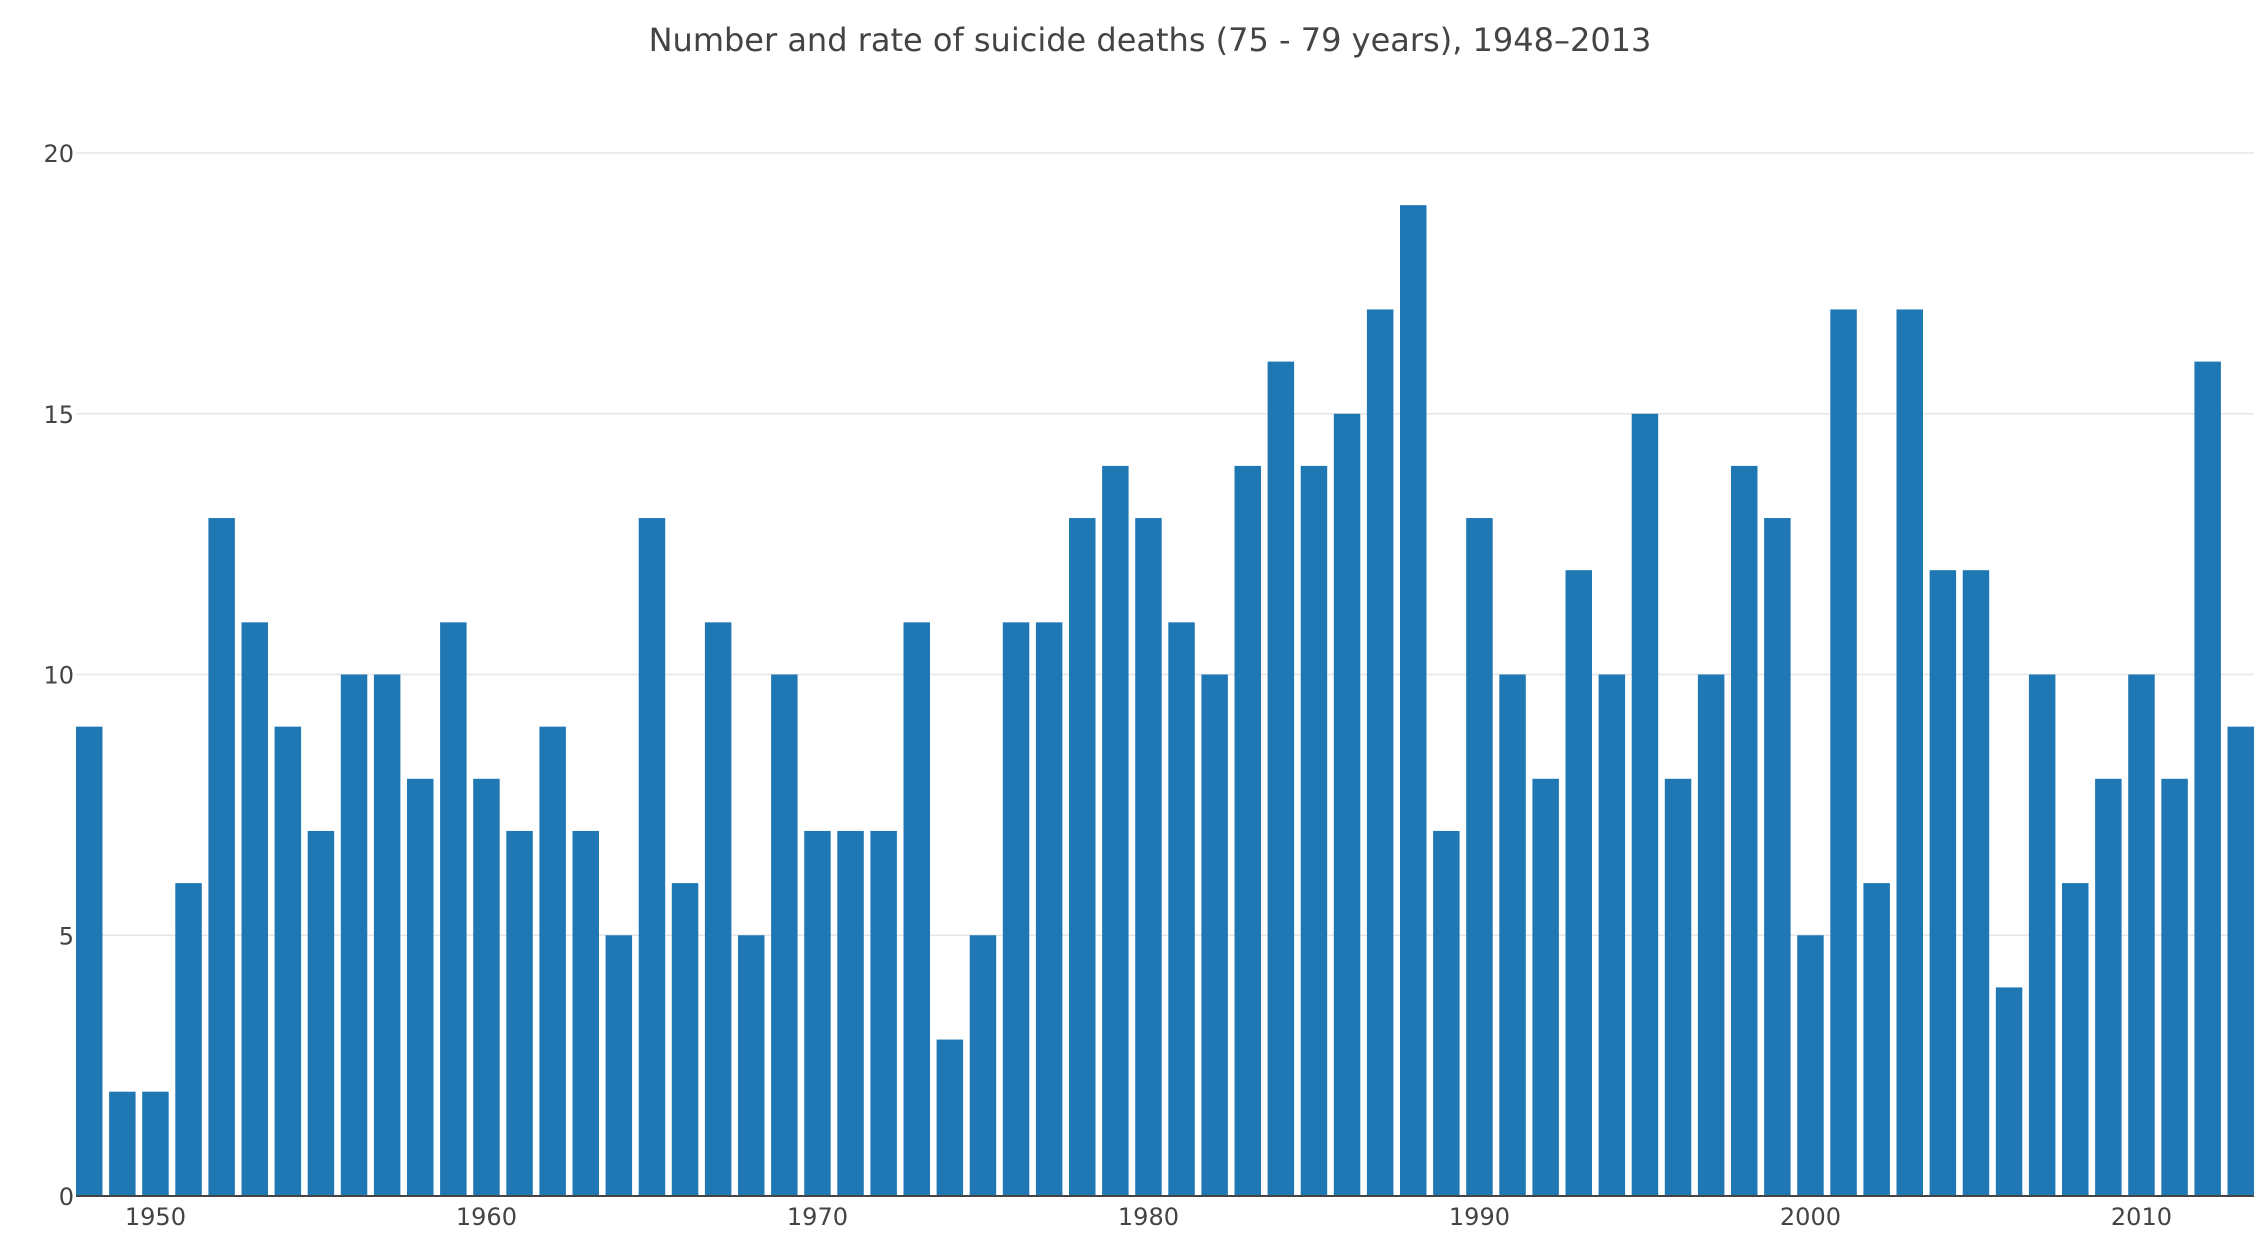 This screenshot has height=1234, width=2266. Describe the element at coordinates (2009, 1091) in the screenshot. I see `bar-2006` at that location.